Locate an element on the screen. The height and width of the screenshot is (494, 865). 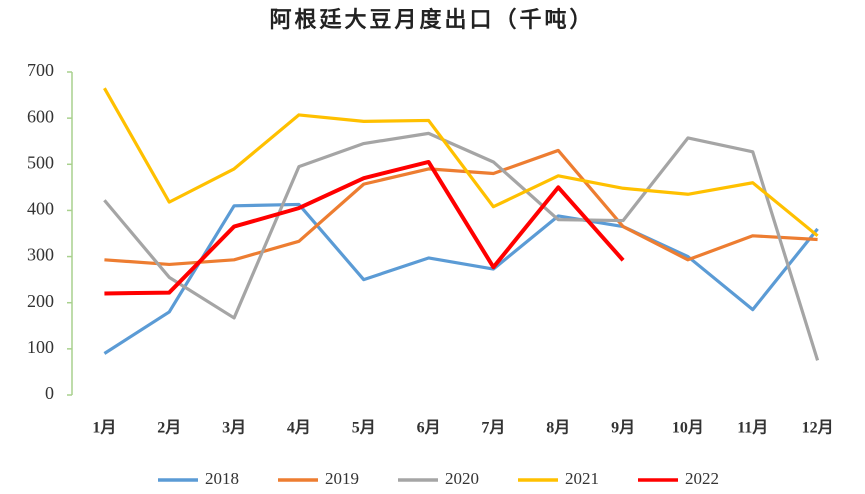
x-tick-label: 9月 is located at coordinates (623, 428).